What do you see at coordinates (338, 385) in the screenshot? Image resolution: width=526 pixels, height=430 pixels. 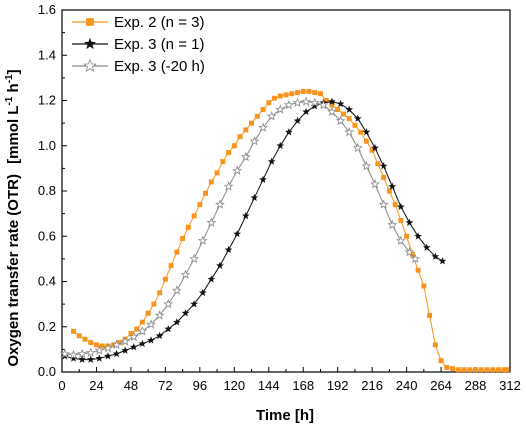 I see `x-tick-label: 192` at bounding box center [338, 385].